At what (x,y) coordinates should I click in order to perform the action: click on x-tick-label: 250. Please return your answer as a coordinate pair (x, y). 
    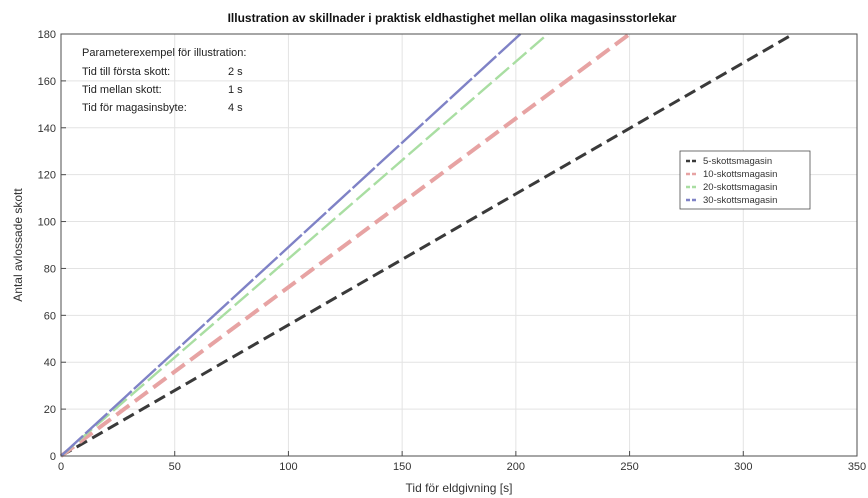
    Looking at the image, I should click on (629, 467).